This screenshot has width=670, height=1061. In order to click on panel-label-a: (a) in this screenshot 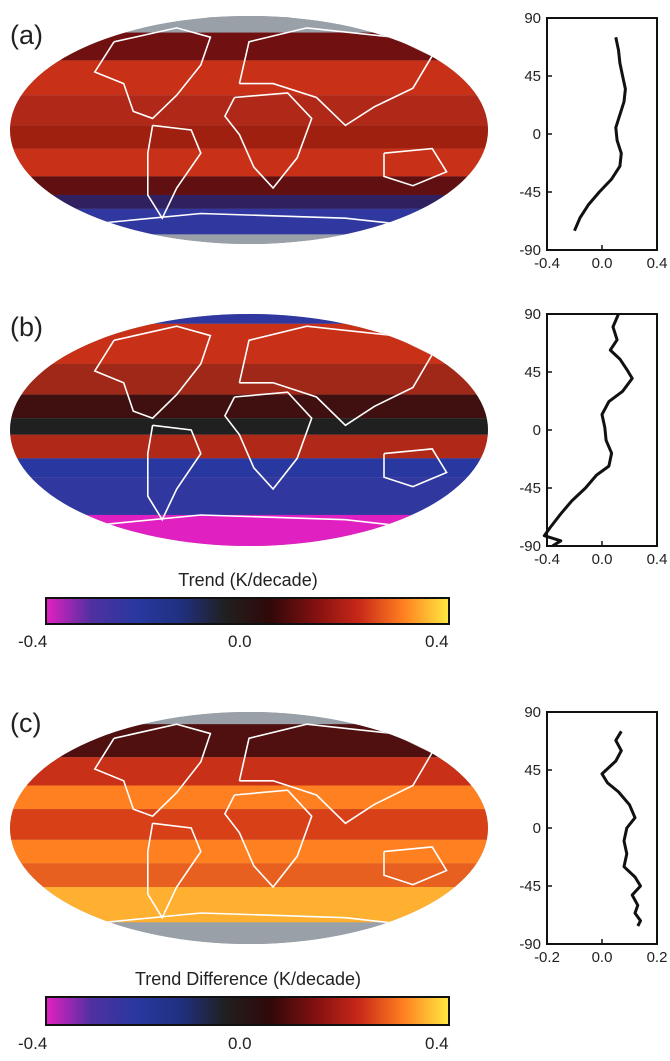, I will do `click(26, 35)`.